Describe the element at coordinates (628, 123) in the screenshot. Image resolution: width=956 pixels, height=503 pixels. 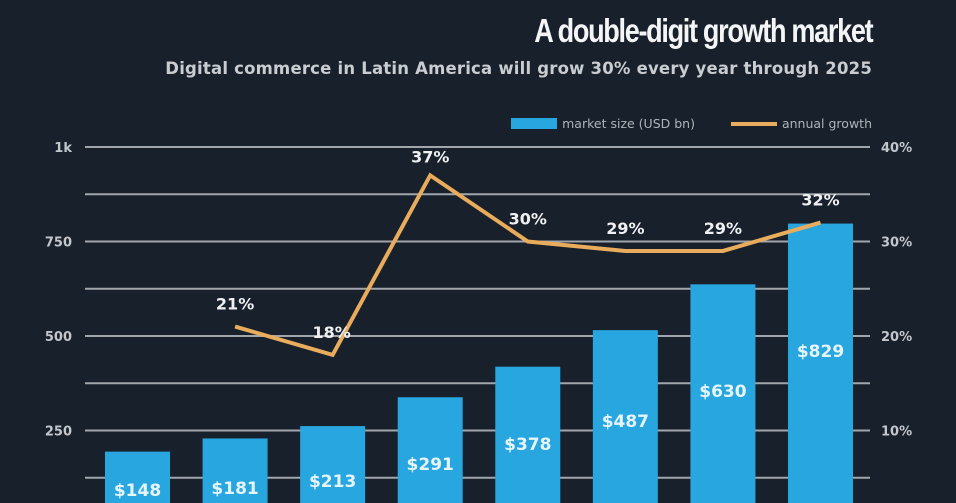
I see `legend-label-market-size: market size (USD bn)` at that location.